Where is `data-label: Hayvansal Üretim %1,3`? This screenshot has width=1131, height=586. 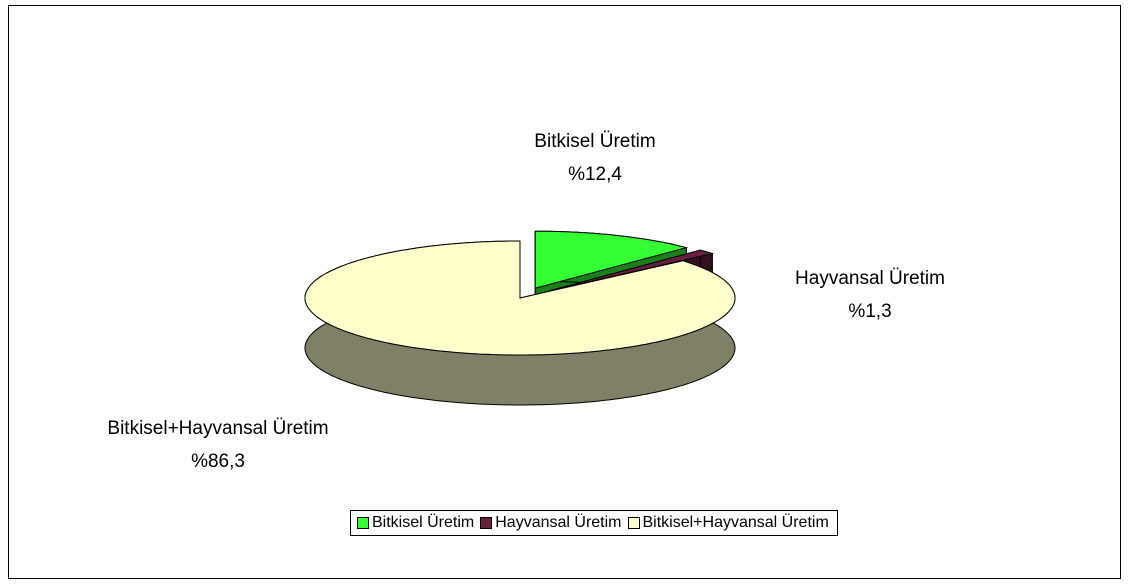 data-label: Hayvansal Üretim %1,3 is located at coordinates (870, 295).